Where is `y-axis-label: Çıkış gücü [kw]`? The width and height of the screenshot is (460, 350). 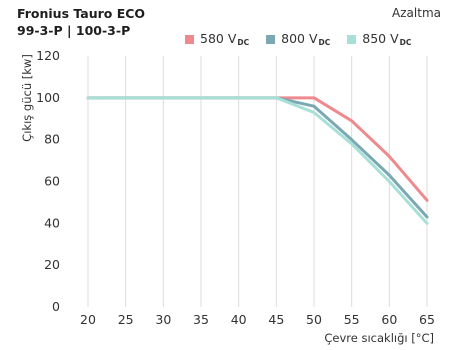
y-axis-label: Çıkış gücü [kw] is located at coordinates (27, 98).